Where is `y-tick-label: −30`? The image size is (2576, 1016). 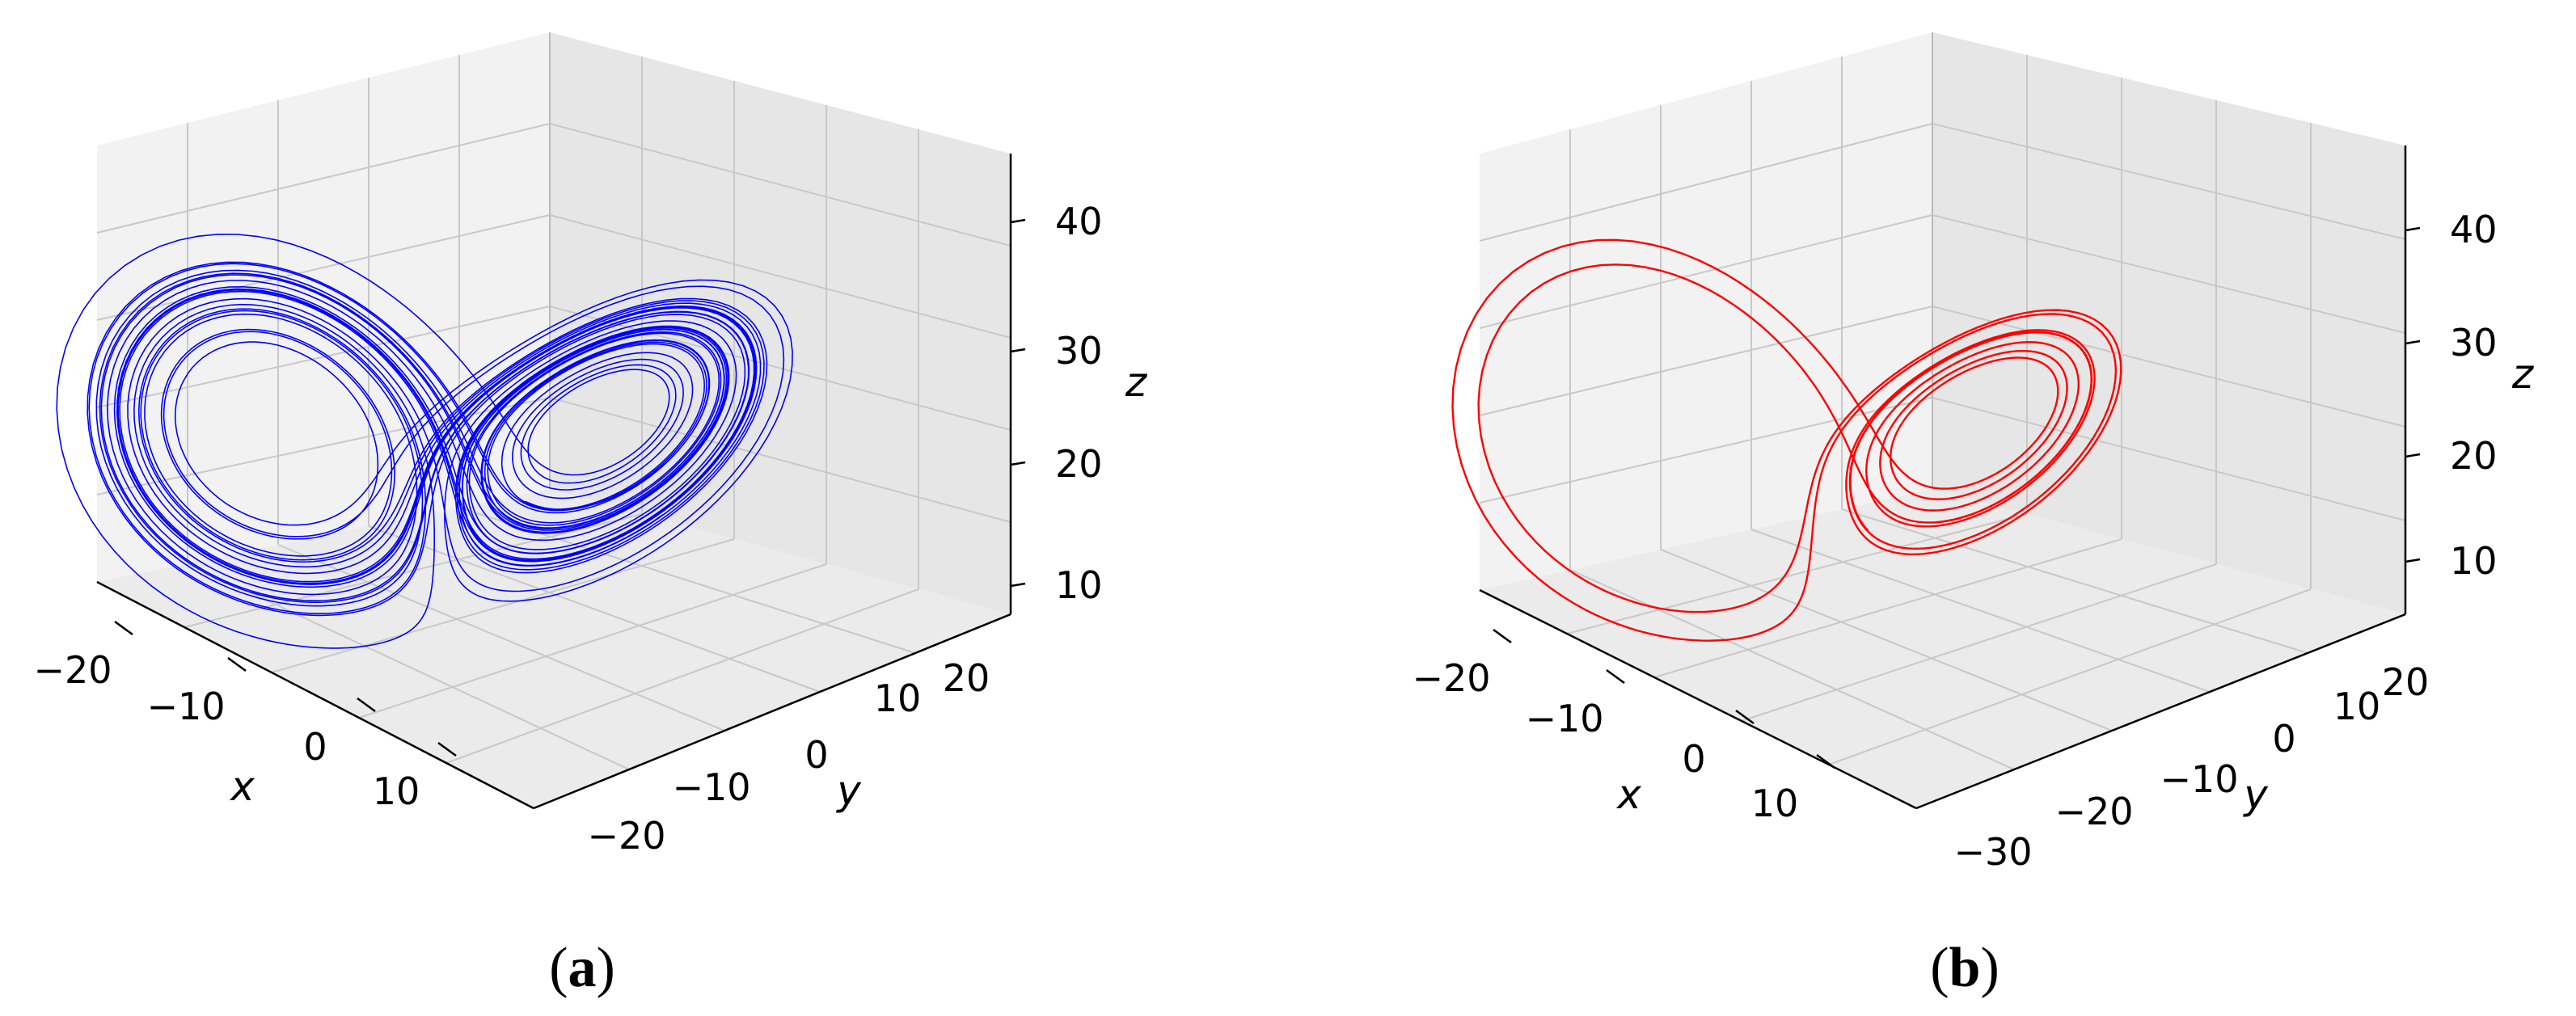 y-tick-label: −30 is located at coordinates (1993, 852).